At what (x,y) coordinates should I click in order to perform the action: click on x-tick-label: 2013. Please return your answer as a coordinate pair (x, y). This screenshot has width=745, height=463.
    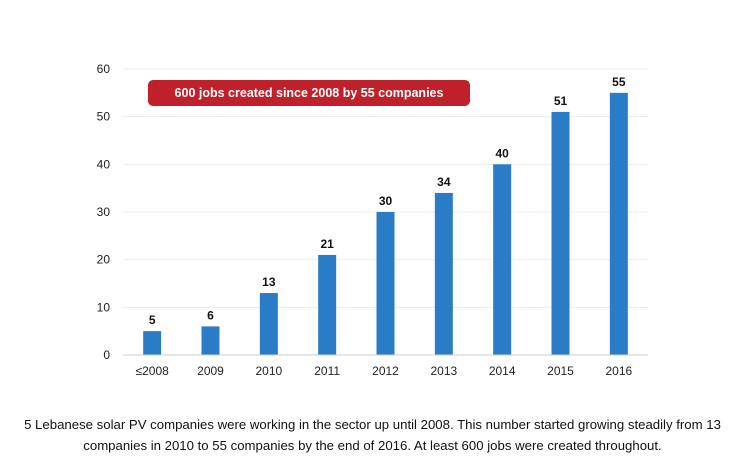
    Looking at the image, I should click on (443, 371).